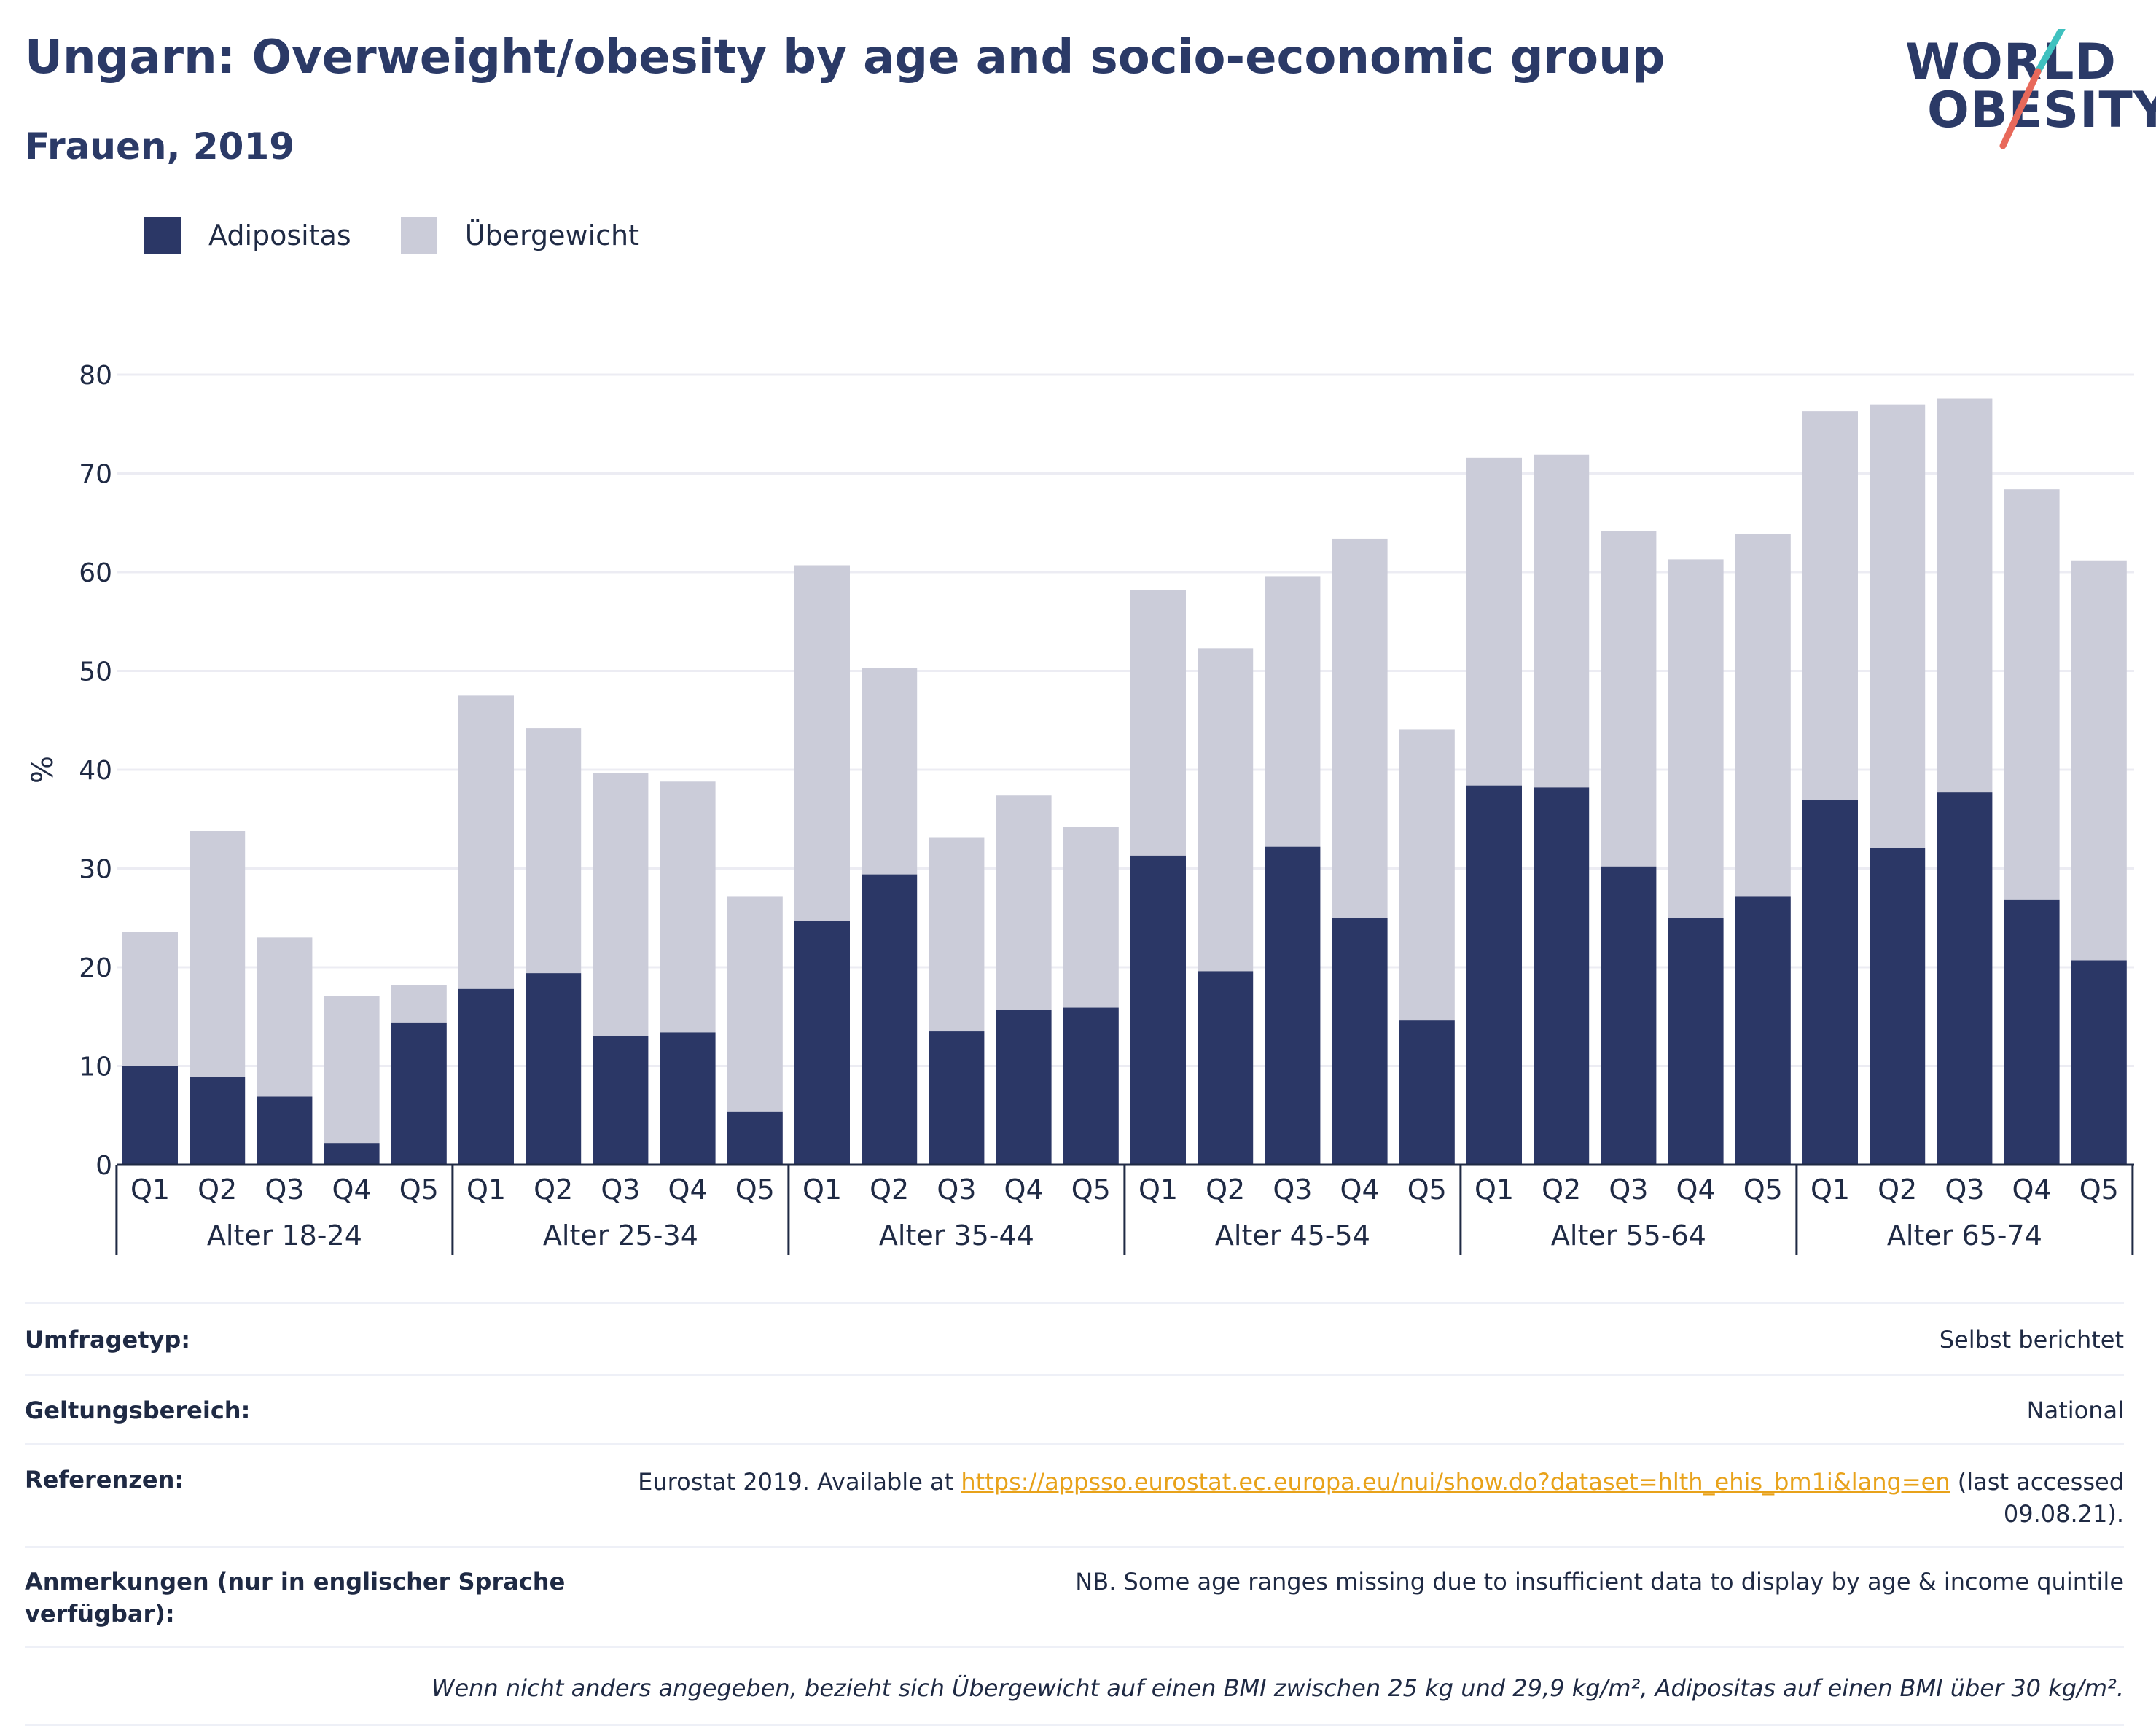 The width and height of the screenshot is (2156, 1726). What do you see at coordinates (2075, 1410) in the screenshot?
I see `scope-value: National` at bounding box center [2075, 1410].